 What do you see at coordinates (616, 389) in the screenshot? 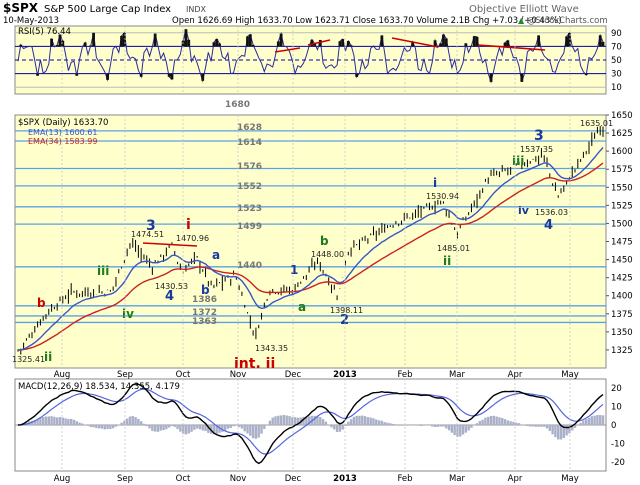
I see `macd-tick-label: 20` at bounding box center [616, 389].